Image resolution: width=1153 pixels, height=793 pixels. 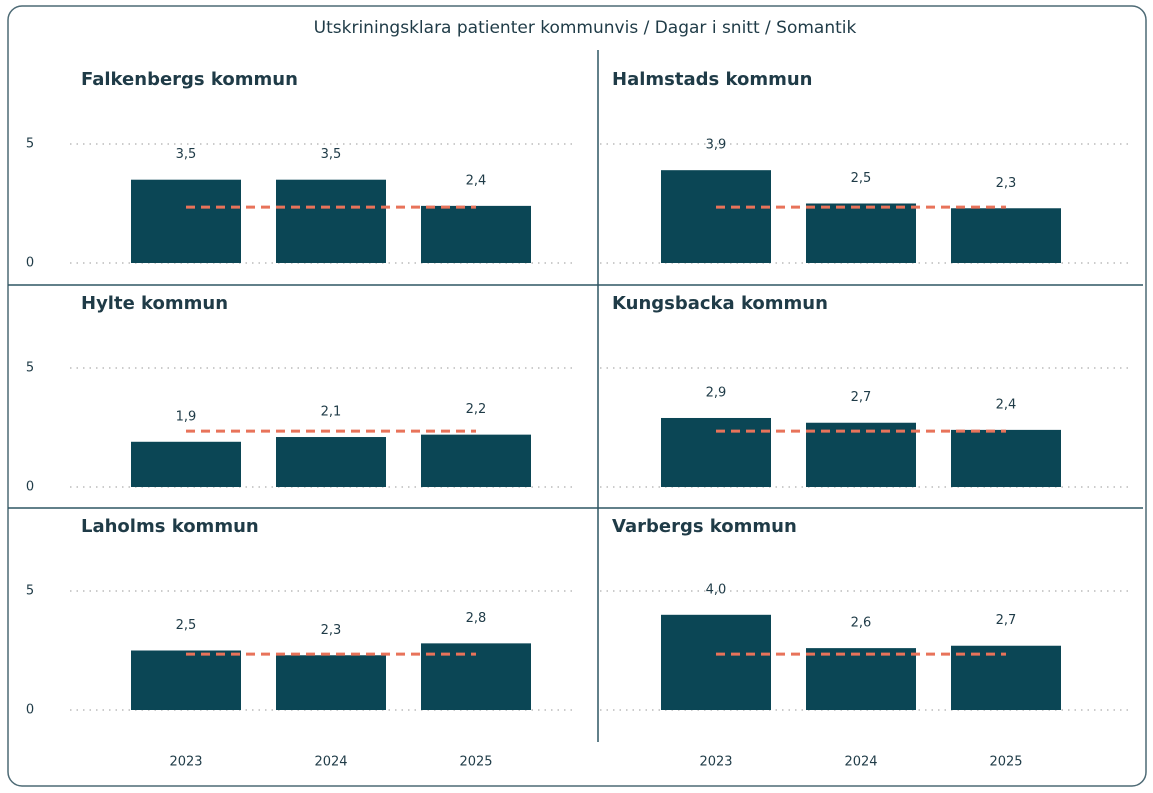 What do you see at coordinates (189, 79) in the screenshot?
I see `panel-title: Falkenbergs kommun` at bounding box center [189, 79].